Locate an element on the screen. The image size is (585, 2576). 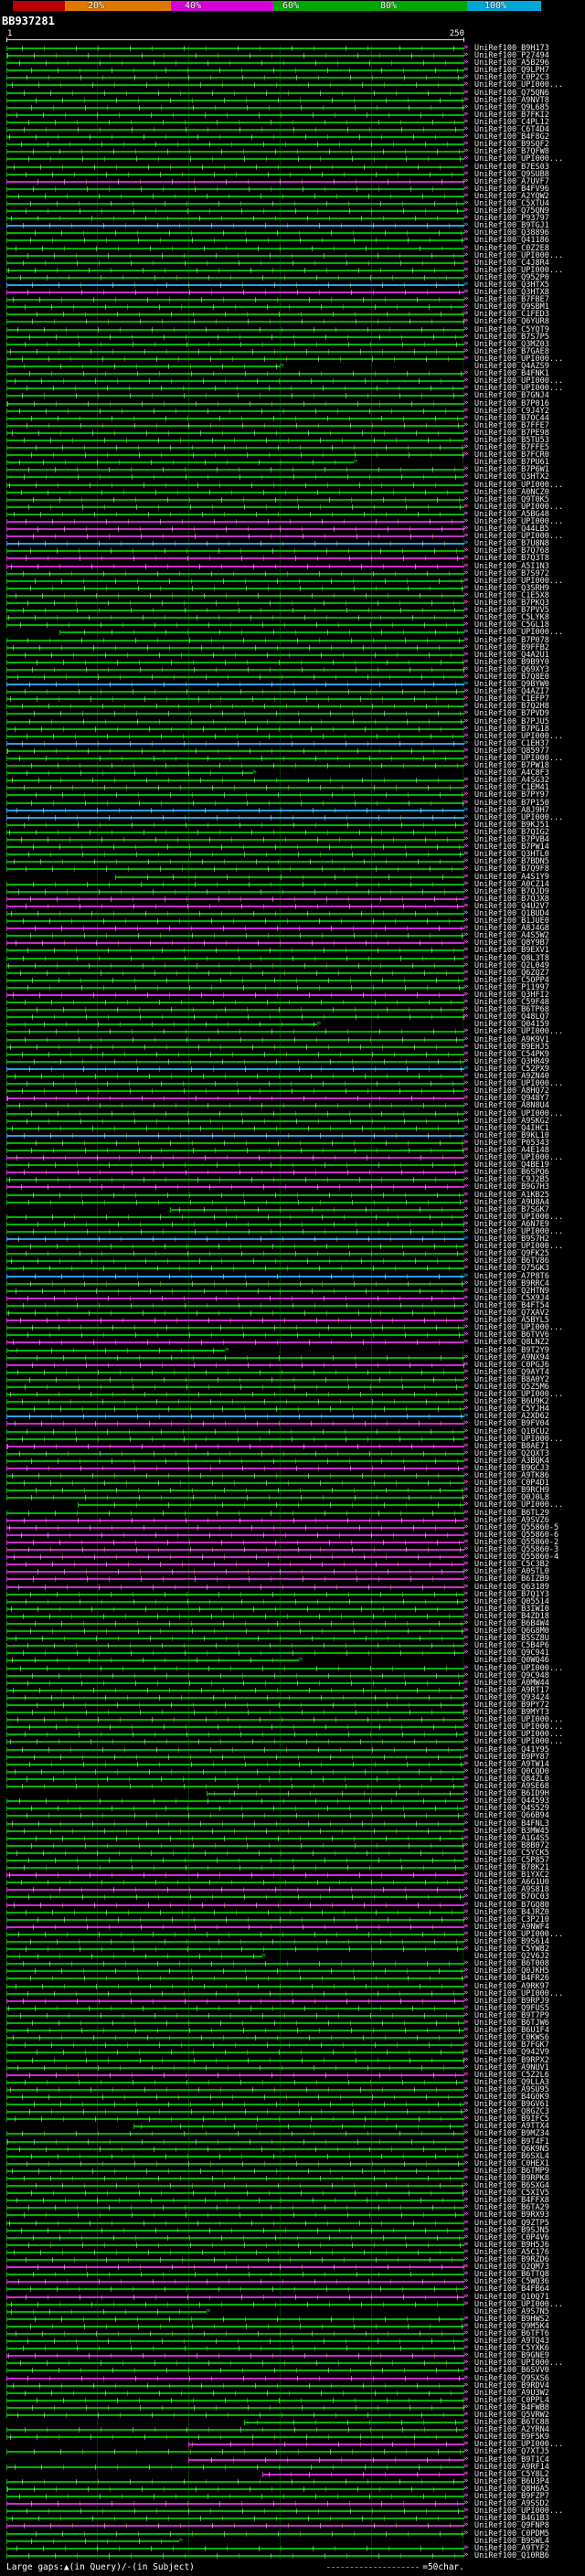
hit-accession-label: UniRef100_B9T1C4 is located at coordinates (512, 2459).